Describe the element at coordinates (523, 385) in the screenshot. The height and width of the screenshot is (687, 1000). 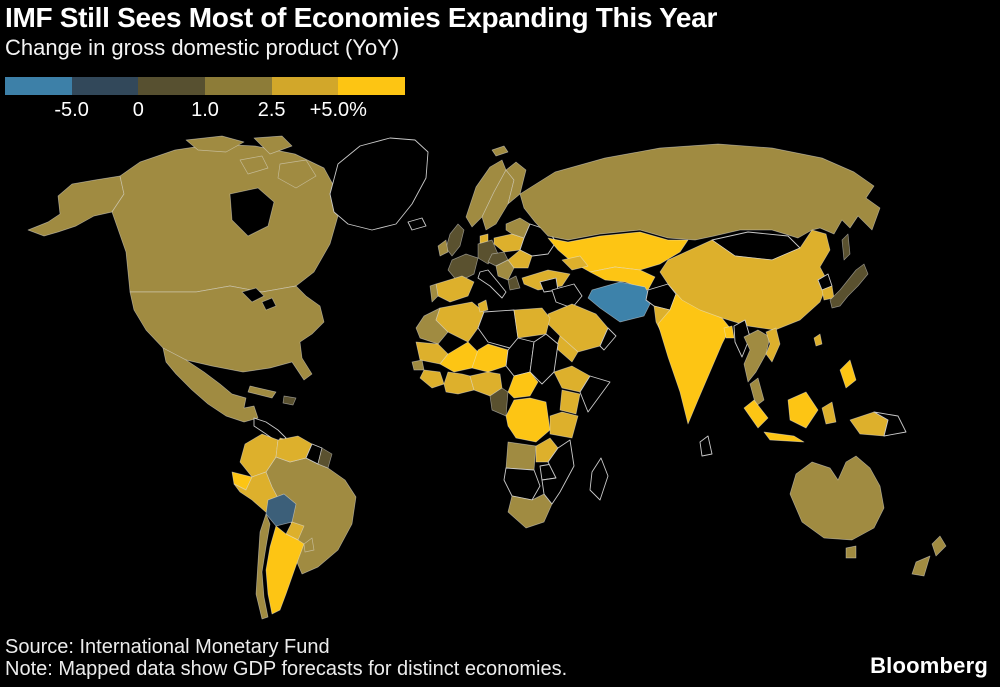
I see `region-central-african-republic` at that location.